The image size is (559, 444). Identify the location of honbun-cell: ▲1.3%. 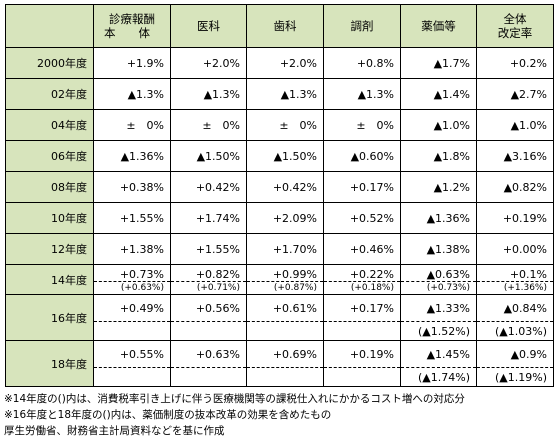
(132, 94).